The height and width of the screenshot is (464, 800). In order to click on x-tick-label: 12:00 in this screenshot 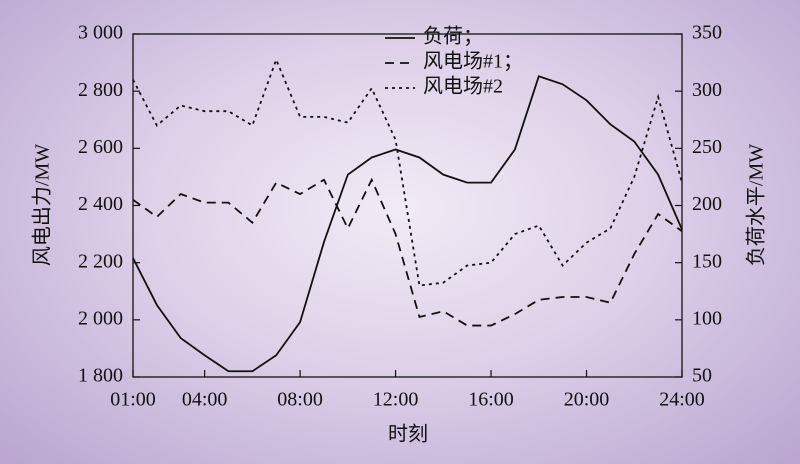, I will do `click(396, 400)`.